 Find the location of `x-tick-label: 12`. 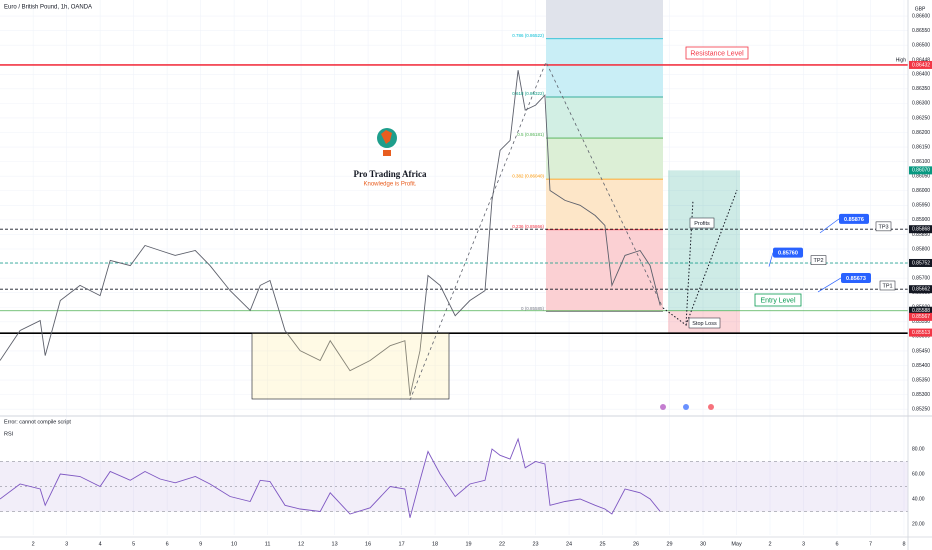

x-tick-label: 12 is located at coordinates (301, 544).